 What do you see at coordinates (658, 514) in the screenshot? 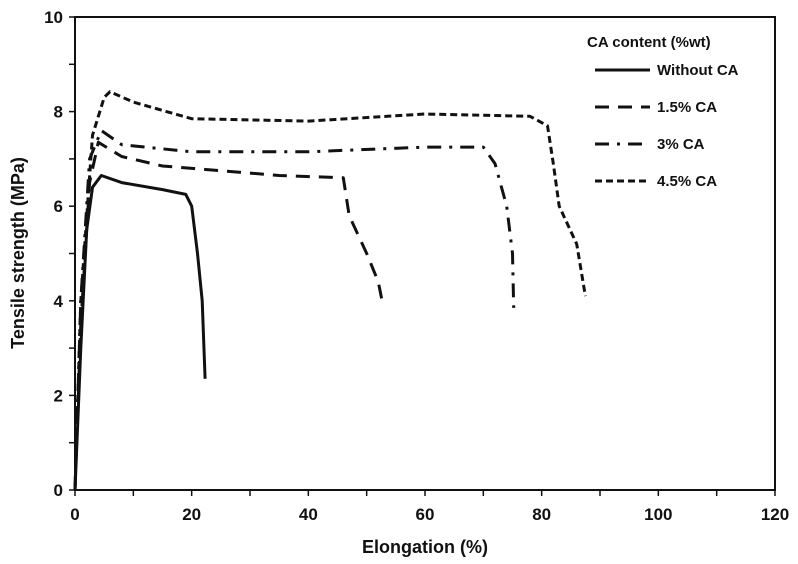
I see `x-tick-label: 100` at bounding box center [658, 514].